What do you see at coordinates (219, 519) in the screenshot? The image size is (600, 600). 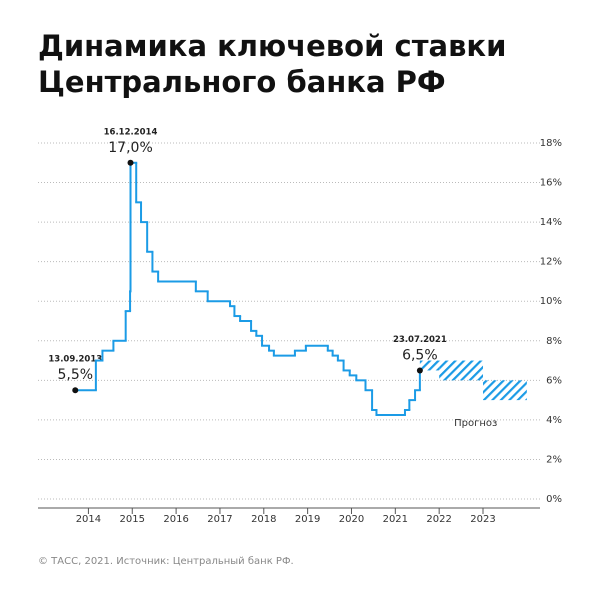 I see `x-tick-label: 2017` at bounding box center [219, 519].